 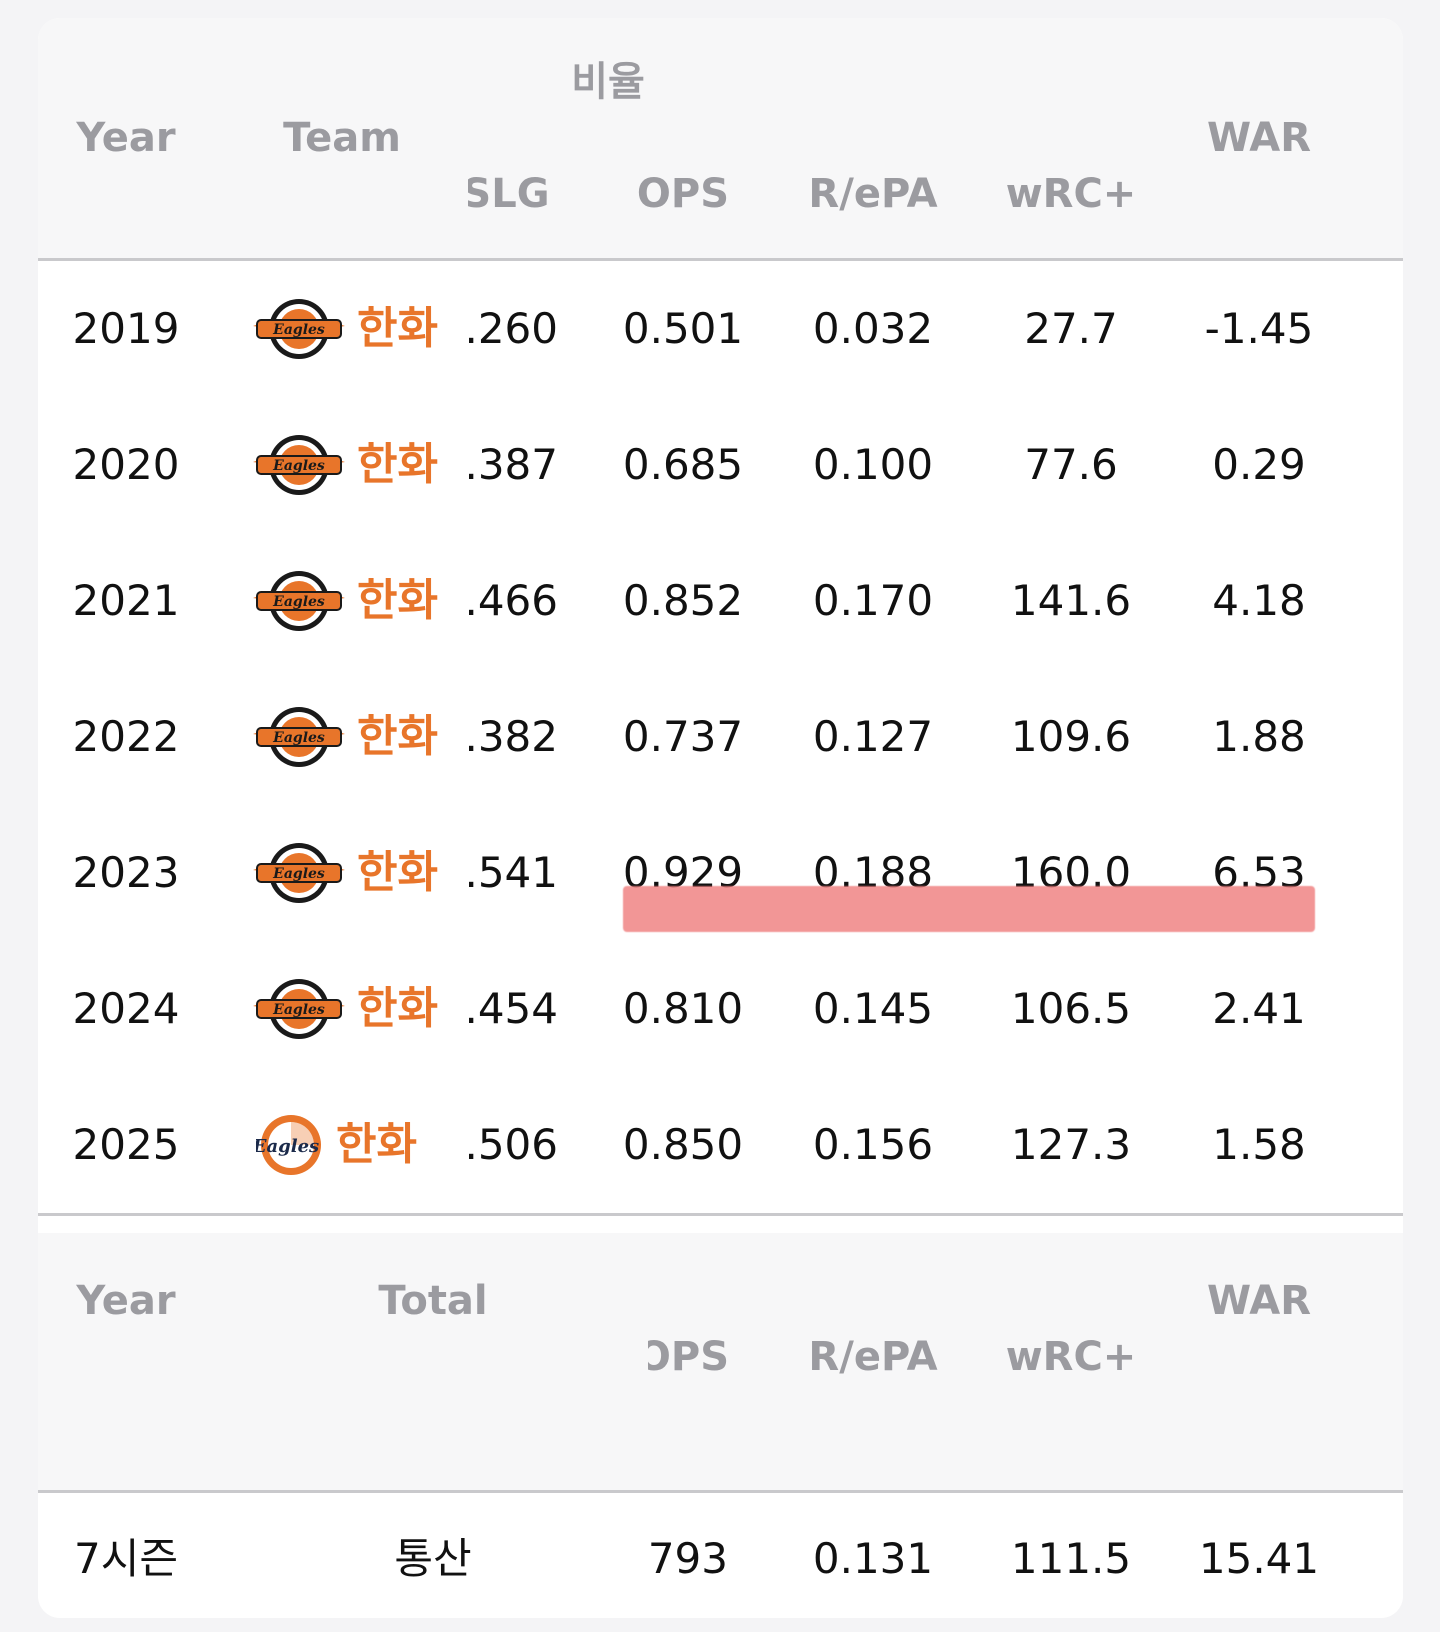 I want to click on year-cell: 2022, so click(x=126, y=736).